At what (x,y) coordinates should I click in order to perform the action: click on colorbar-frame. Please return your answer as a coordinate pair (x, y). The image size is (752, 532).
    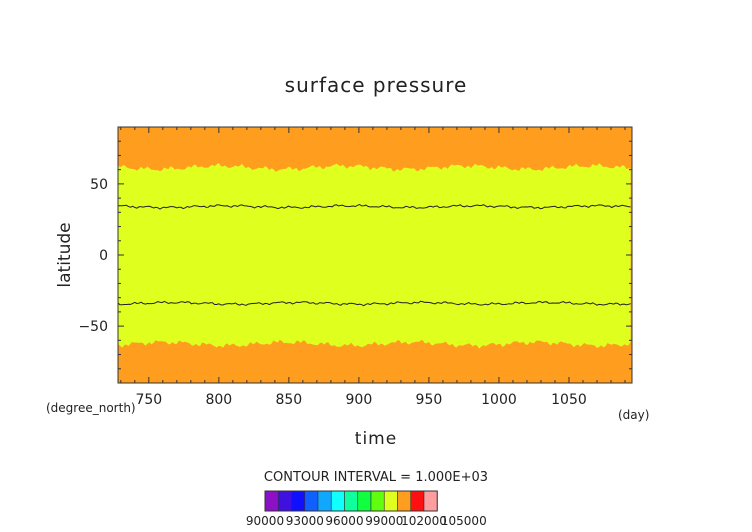
    Looking at the image, I should click on (351, 501).